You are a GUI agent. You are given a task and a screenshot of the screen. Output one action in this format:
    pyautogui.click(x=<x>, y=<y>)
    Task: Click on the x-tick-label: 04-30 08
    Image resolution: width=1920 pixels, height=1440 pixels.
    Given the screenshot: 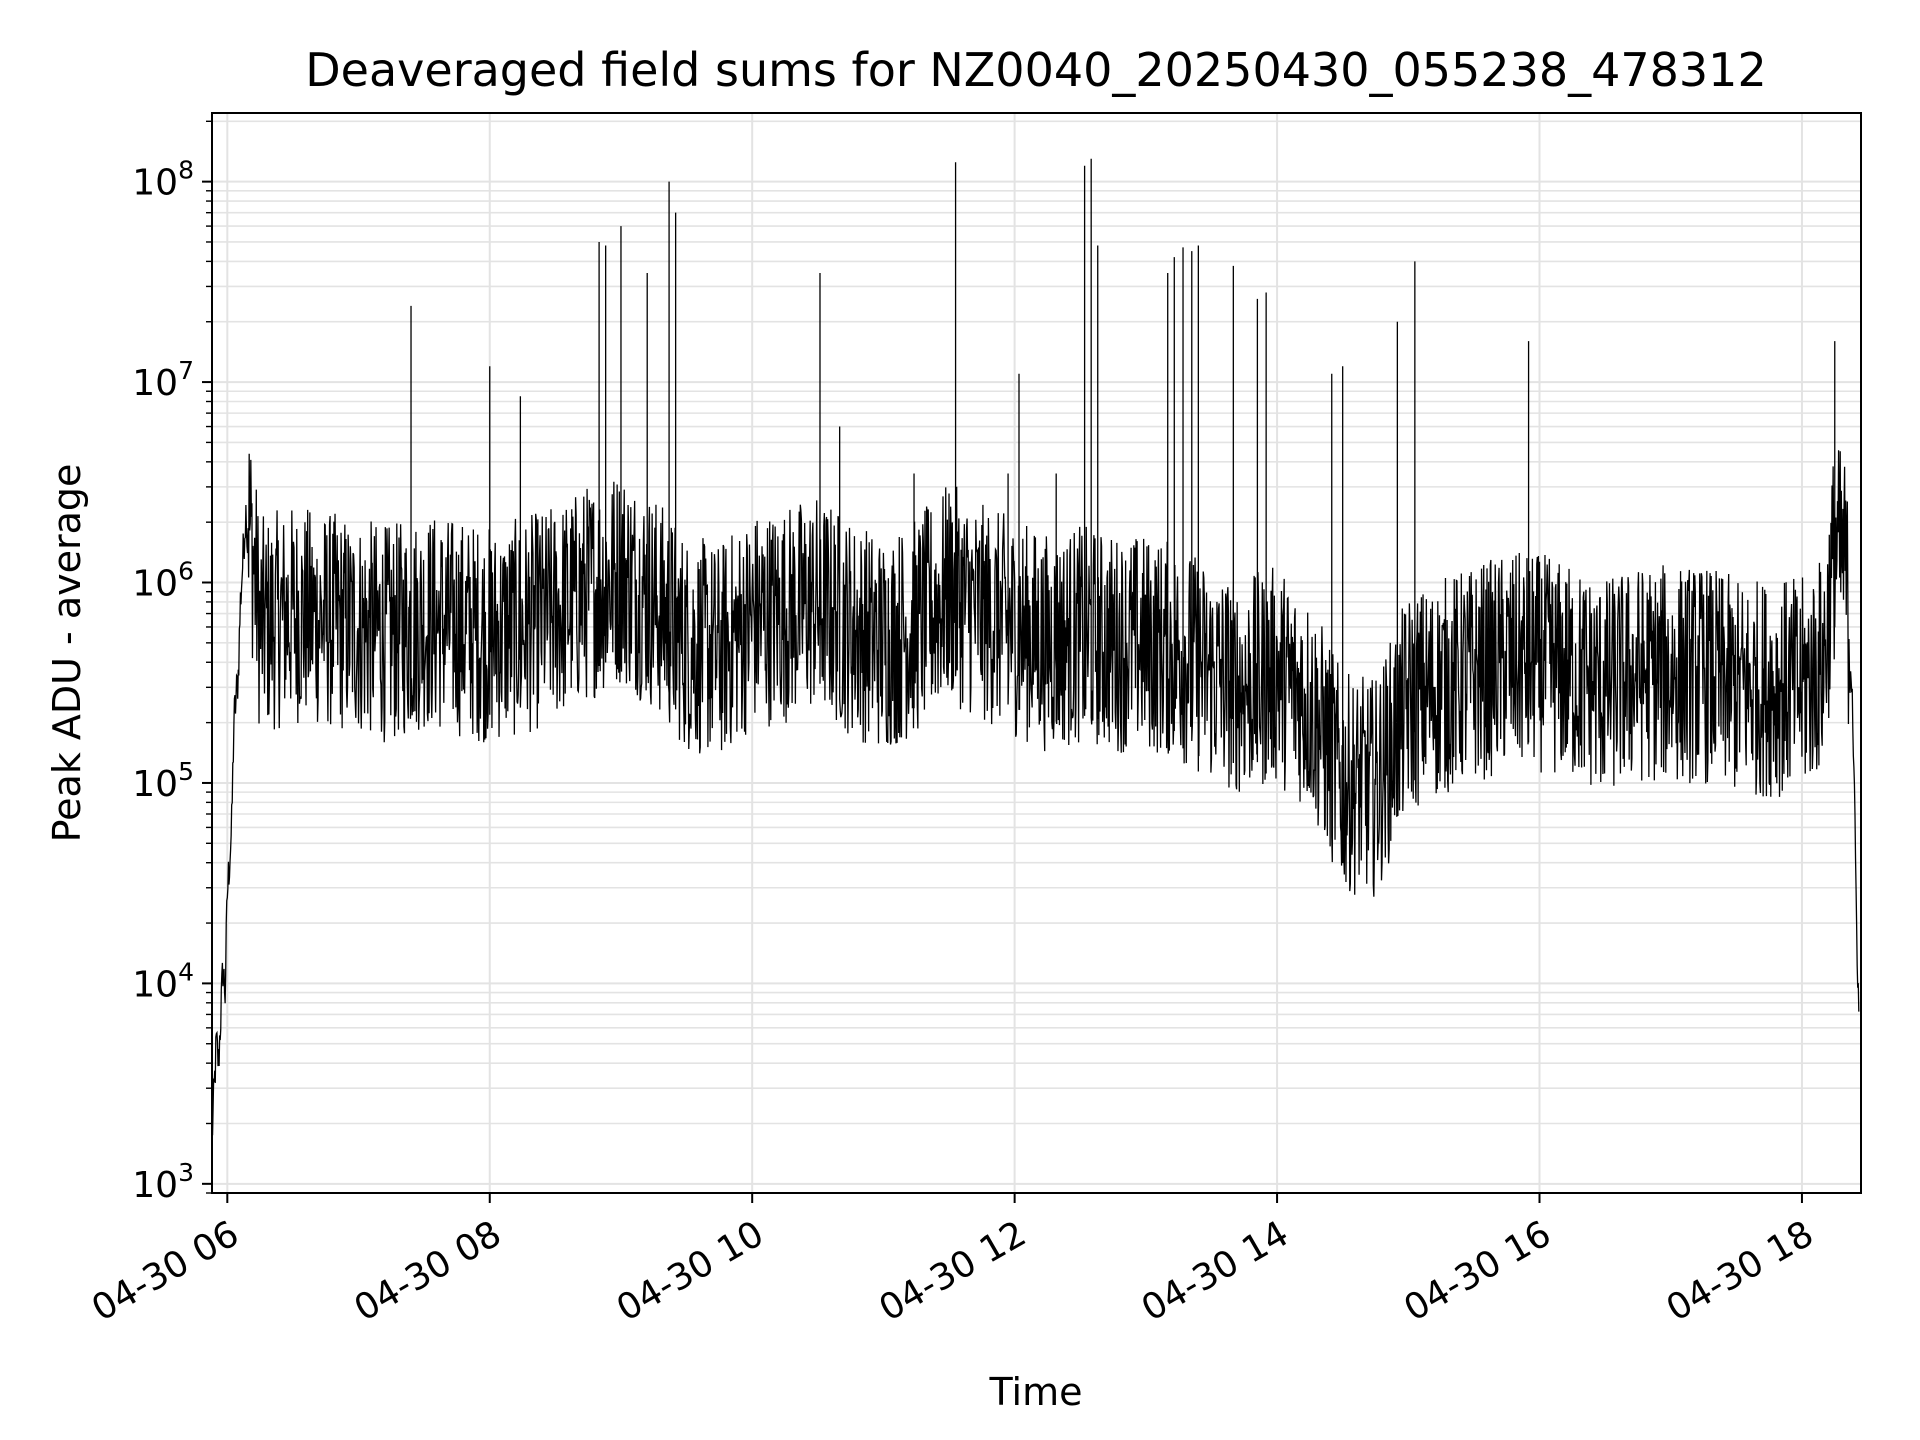 What is the action you would take?
    pyautogui.click(x=428, y=1271)
    